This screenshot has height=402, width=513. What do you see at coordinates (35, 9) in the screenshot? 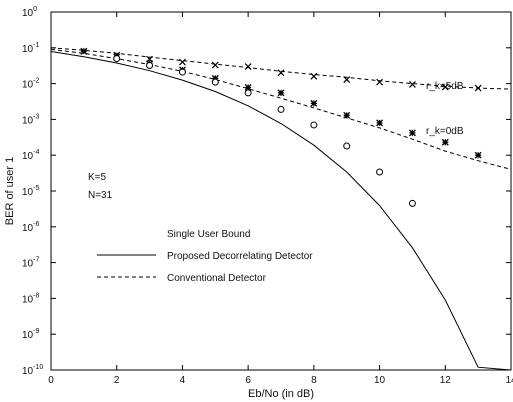
I see `y-tick-exponent: 0` at bounding box center [35, 9].